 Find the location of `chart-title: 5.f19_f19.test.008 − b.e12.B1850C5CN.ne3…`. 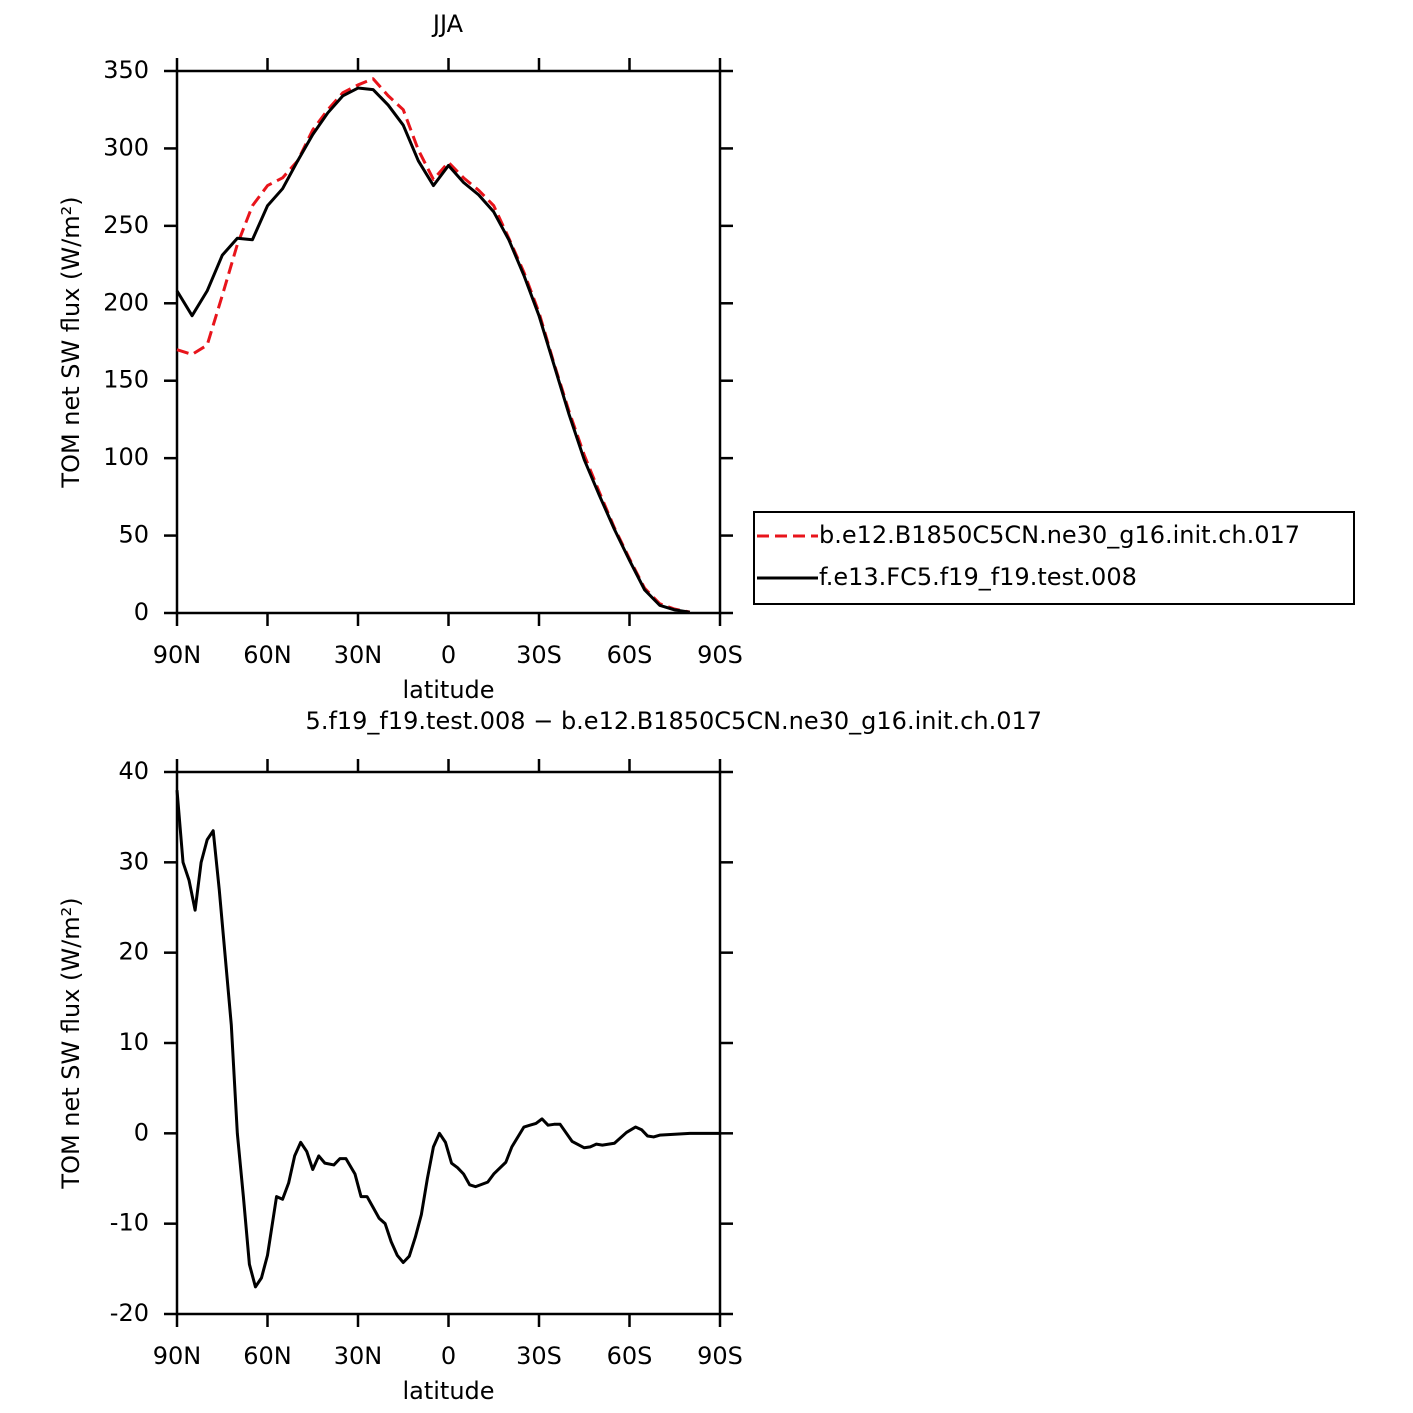

chart-title: 5.f19_f19.test.008 − b.e12.B1850C5CN.ne3… is located at coordinates (674, 721).